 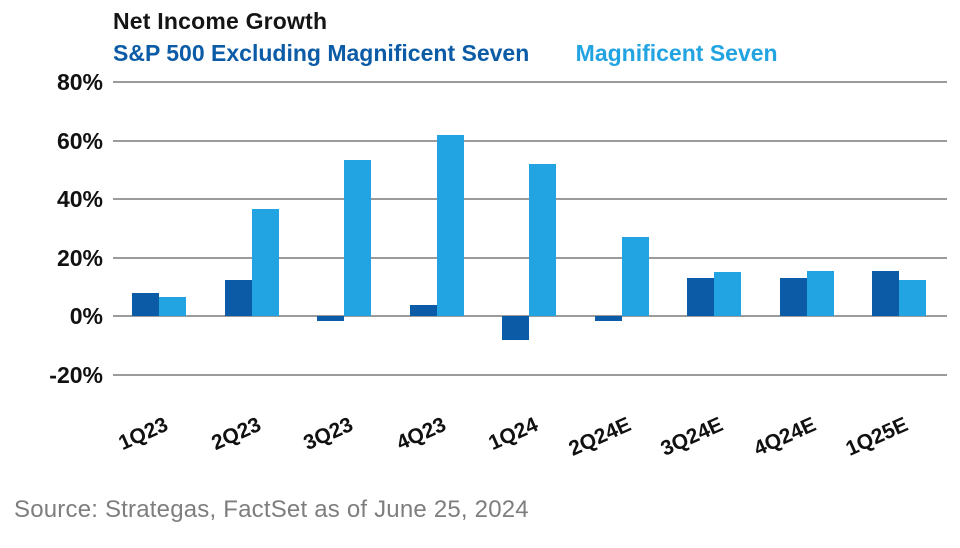 I want to click on bar-ex-mag7-4Q23, so click(x=423, y=310).